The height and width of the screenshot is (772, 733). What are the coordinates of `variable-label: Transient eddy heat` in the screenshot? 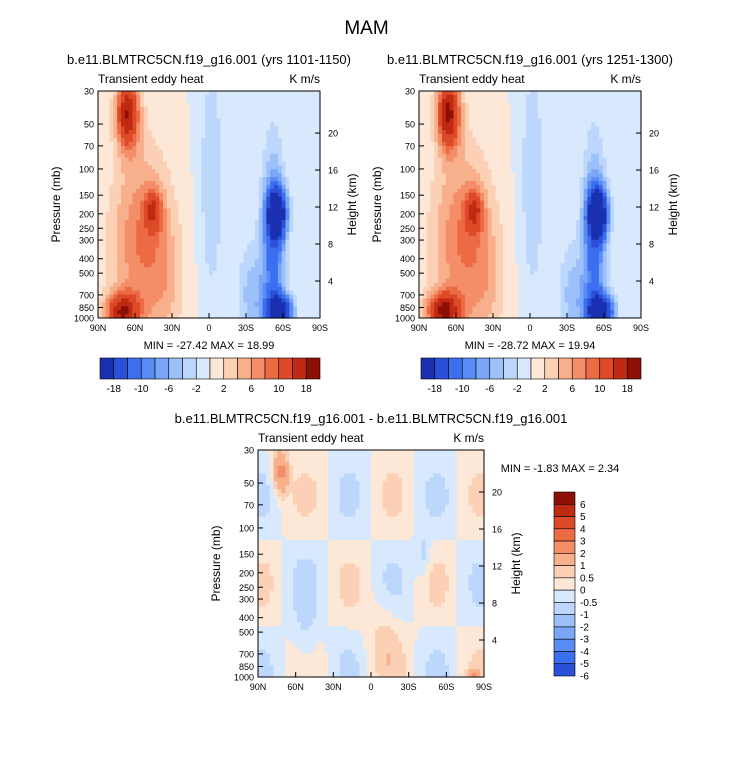 It's located at (472, 79).